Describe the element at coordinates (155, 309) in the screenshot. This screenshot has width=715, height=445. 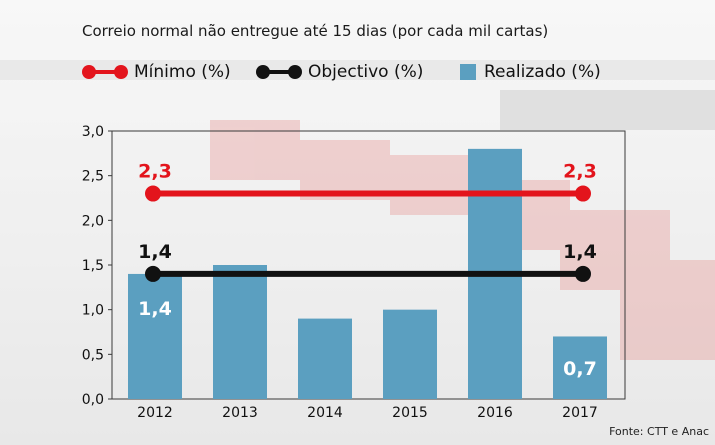
I see `realizado-data-label: 1,4` at that location.